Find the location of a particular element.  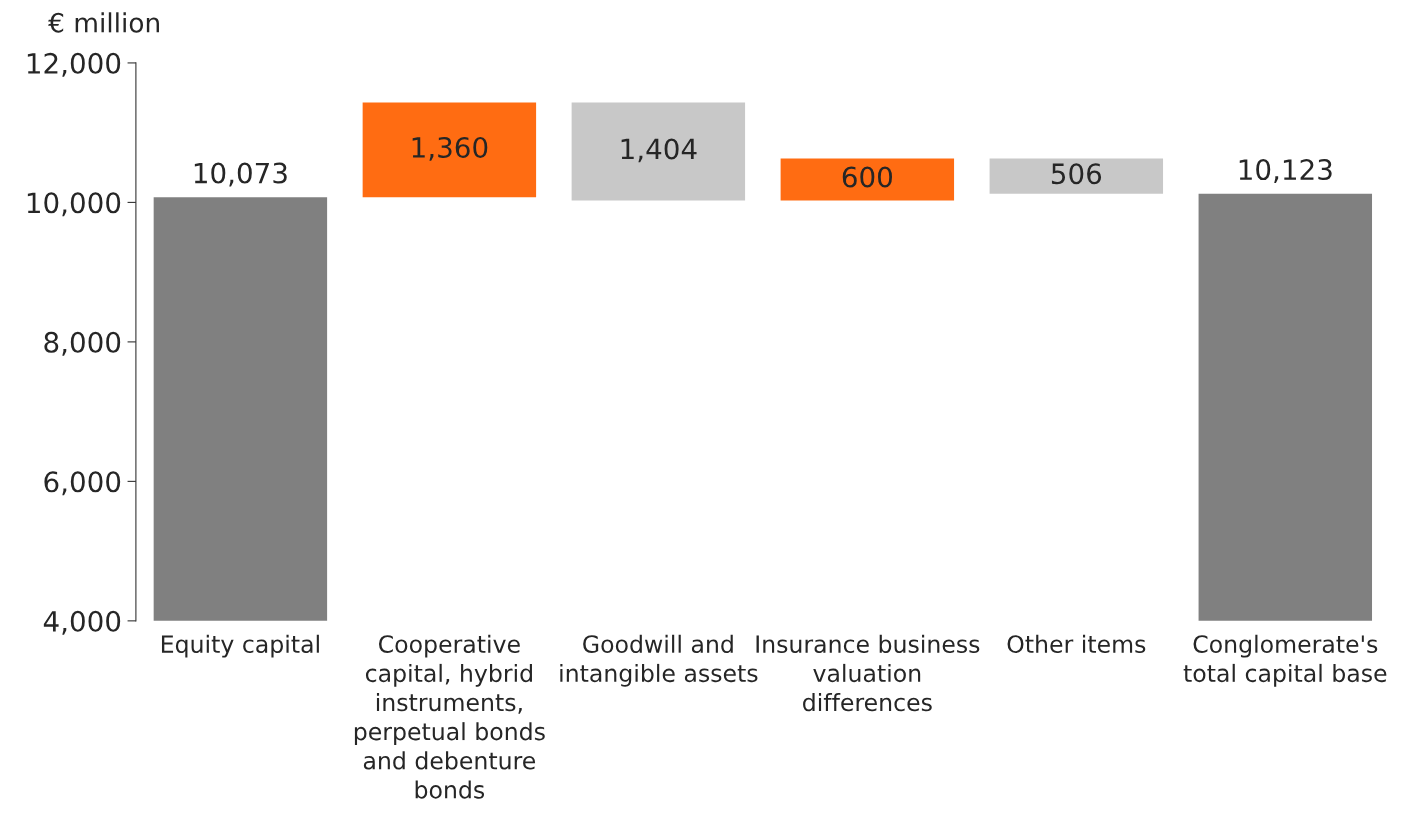

data-label: 600 is located at coordinates (867, 177).